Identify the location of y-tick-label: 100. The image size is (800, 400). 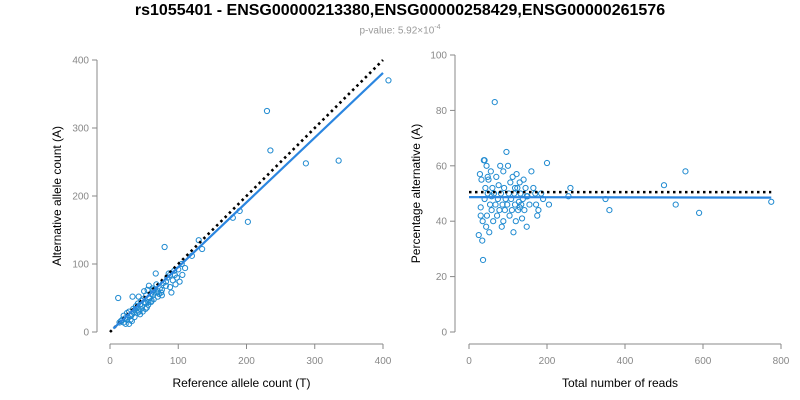
(438, 56).